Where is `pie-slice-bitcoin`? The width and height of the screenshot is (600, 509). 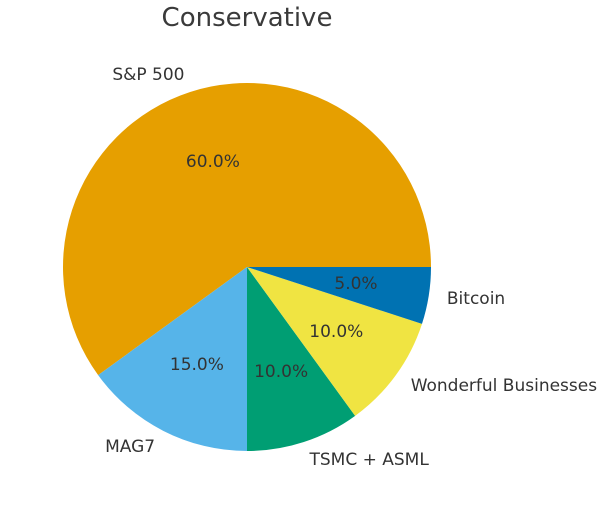
pie-slice-bitcoin is located at coordinates (339, 295).